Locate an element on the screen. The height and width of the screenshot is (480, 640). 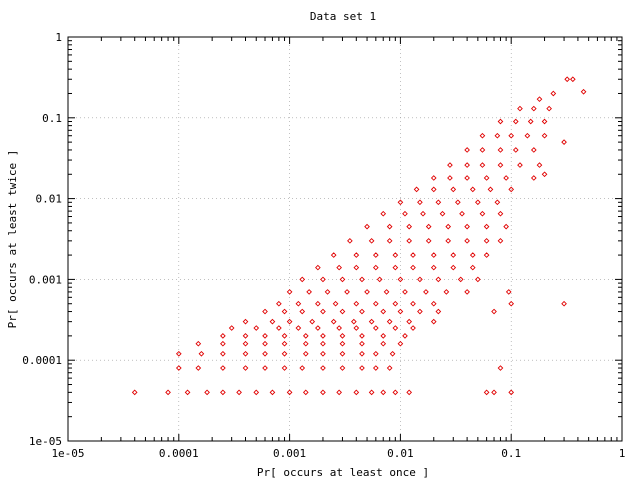
chart-title: Data set 1 is located at coordinates (343, 16).